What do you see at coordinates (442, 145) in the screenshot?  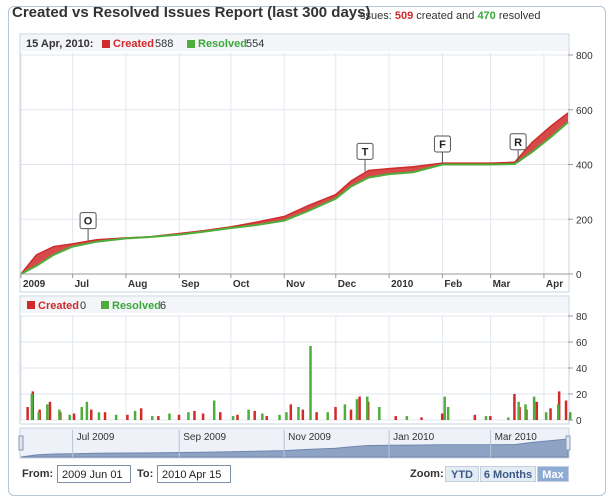 I see `flag-label: F` at bounding box center [442, 145].